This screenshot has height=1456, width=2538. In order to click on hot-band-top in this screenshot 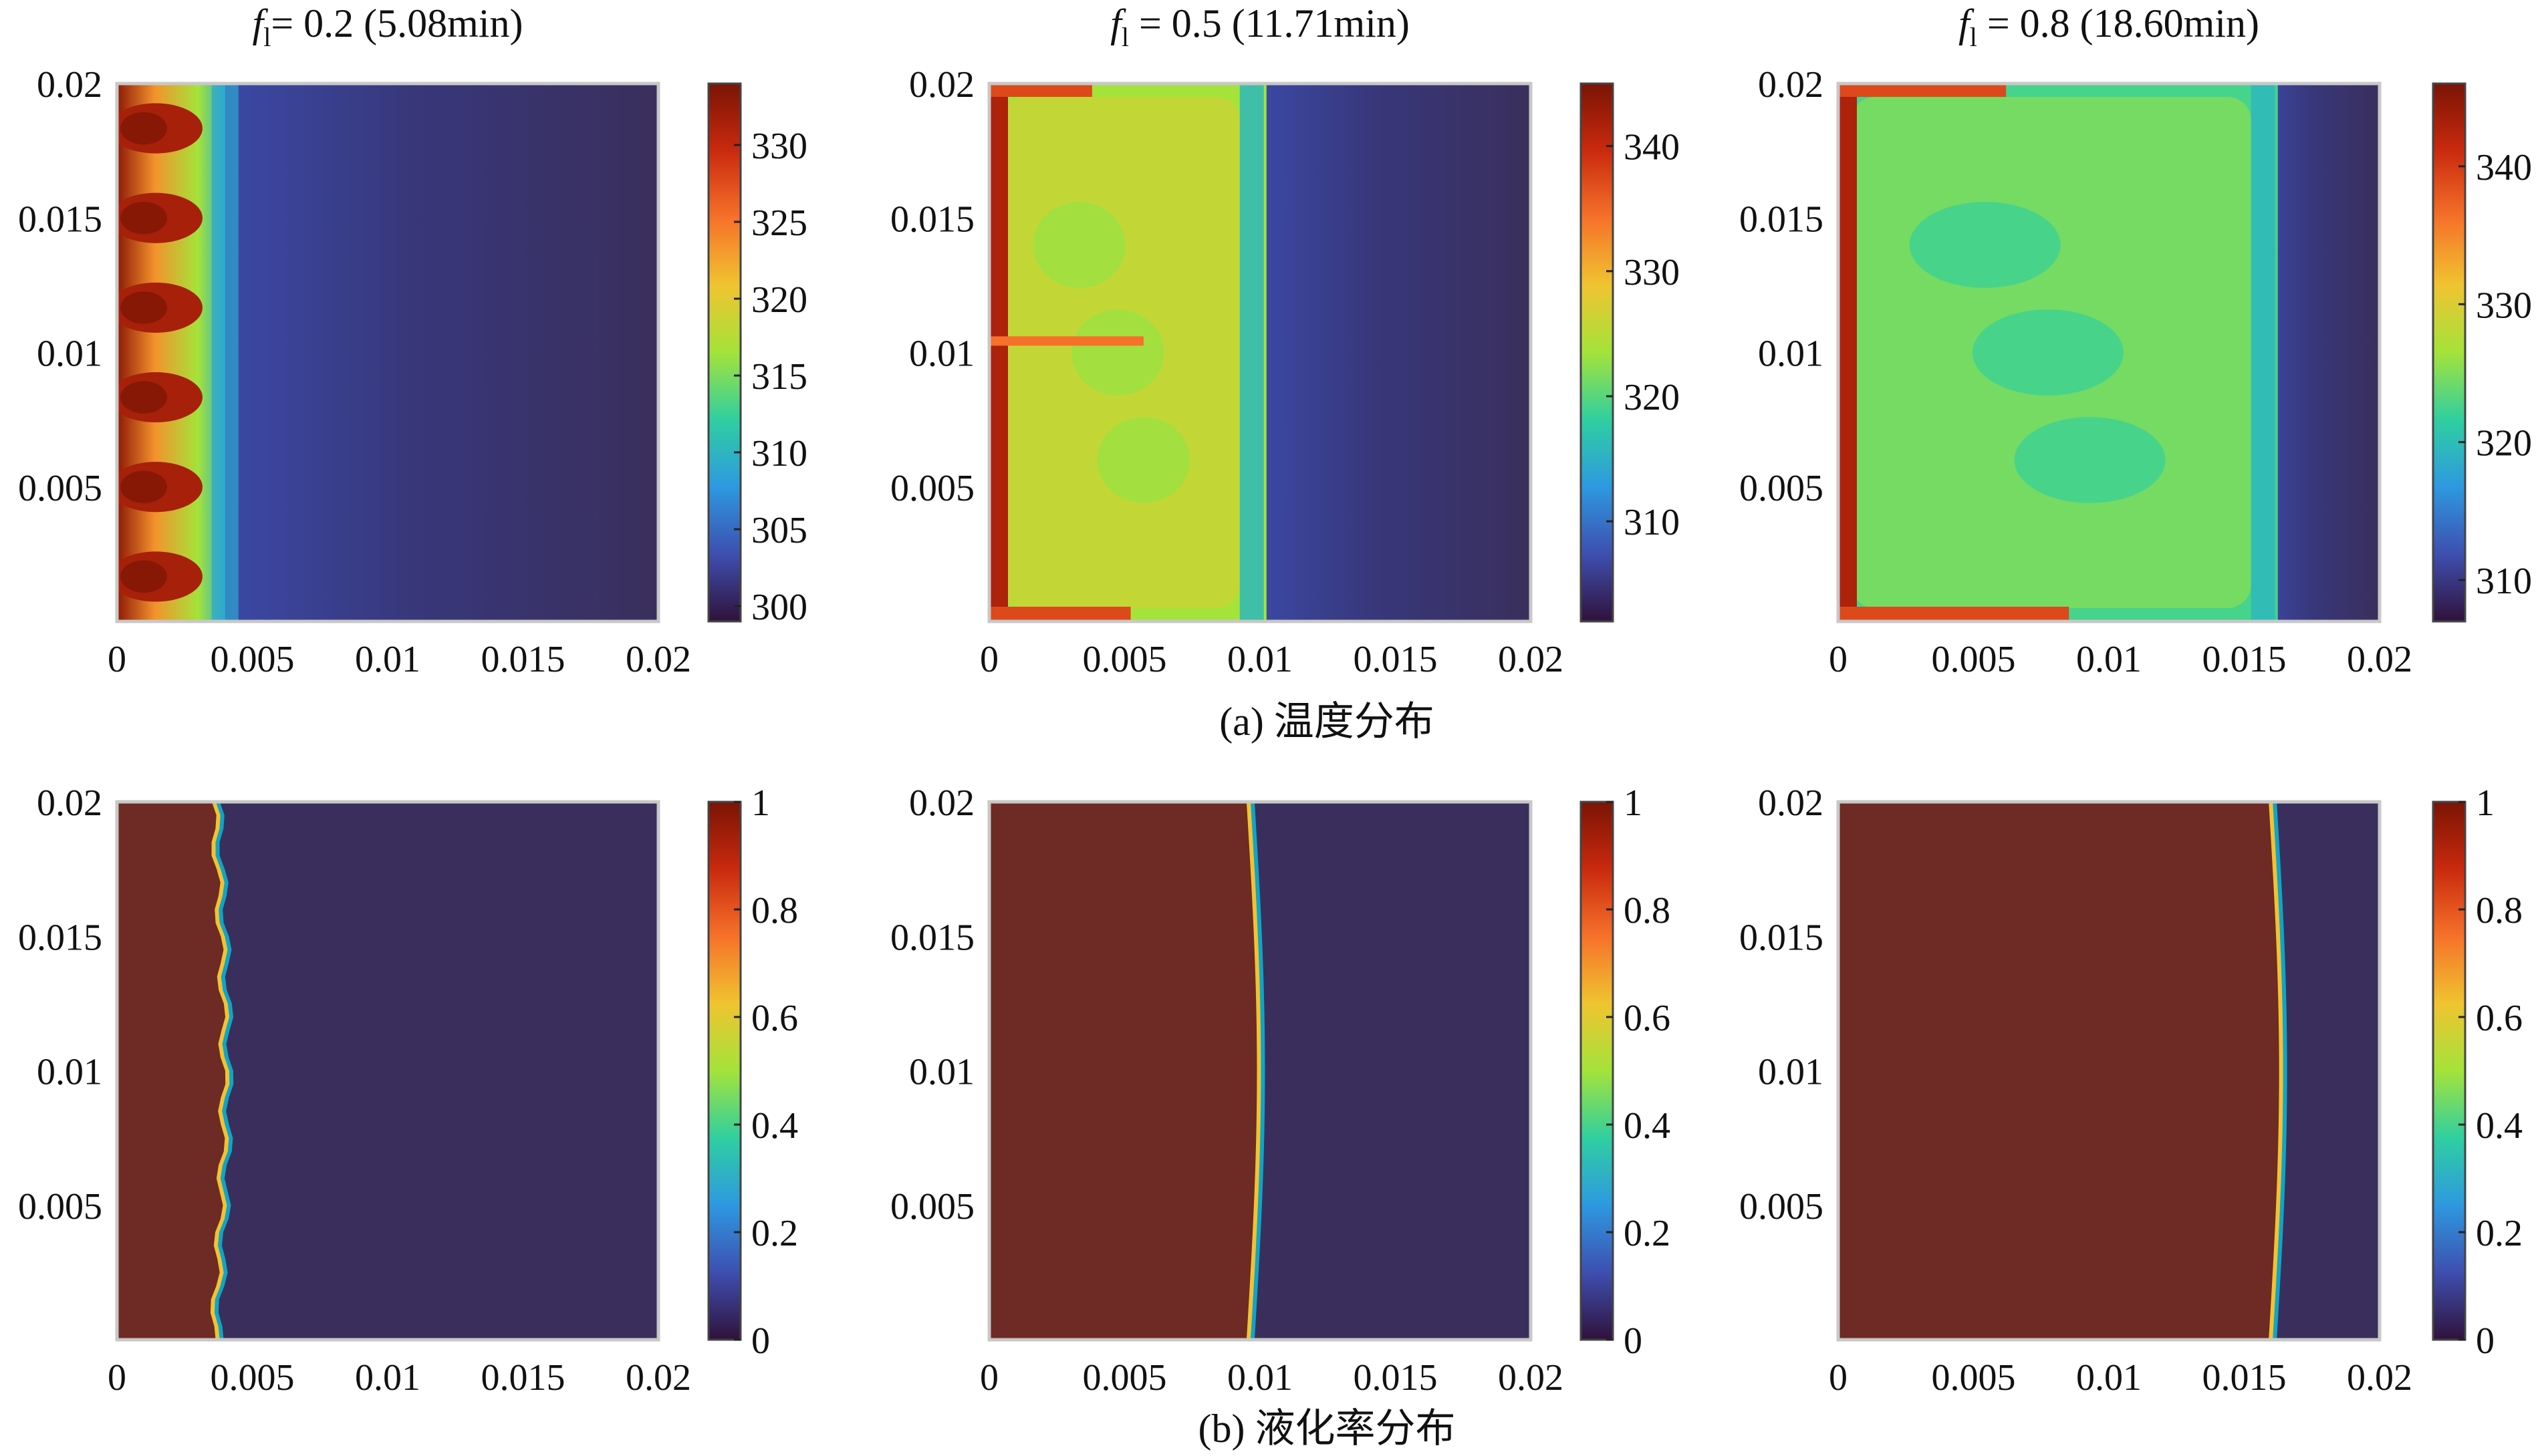, I will do `click(1041, 90)`.